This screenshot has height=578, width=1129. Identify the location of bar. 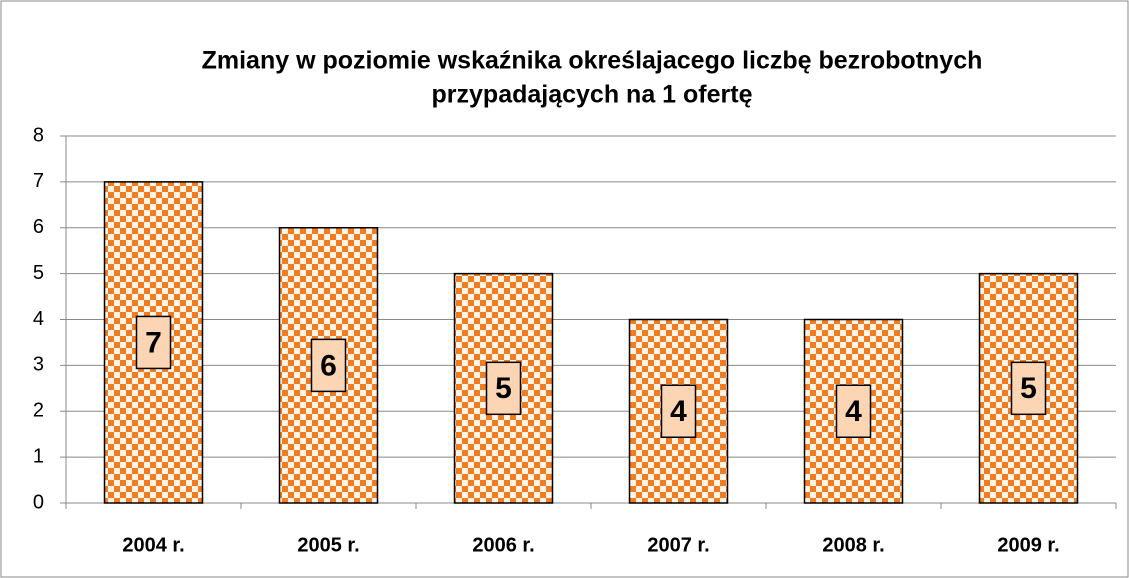
(853, 411).